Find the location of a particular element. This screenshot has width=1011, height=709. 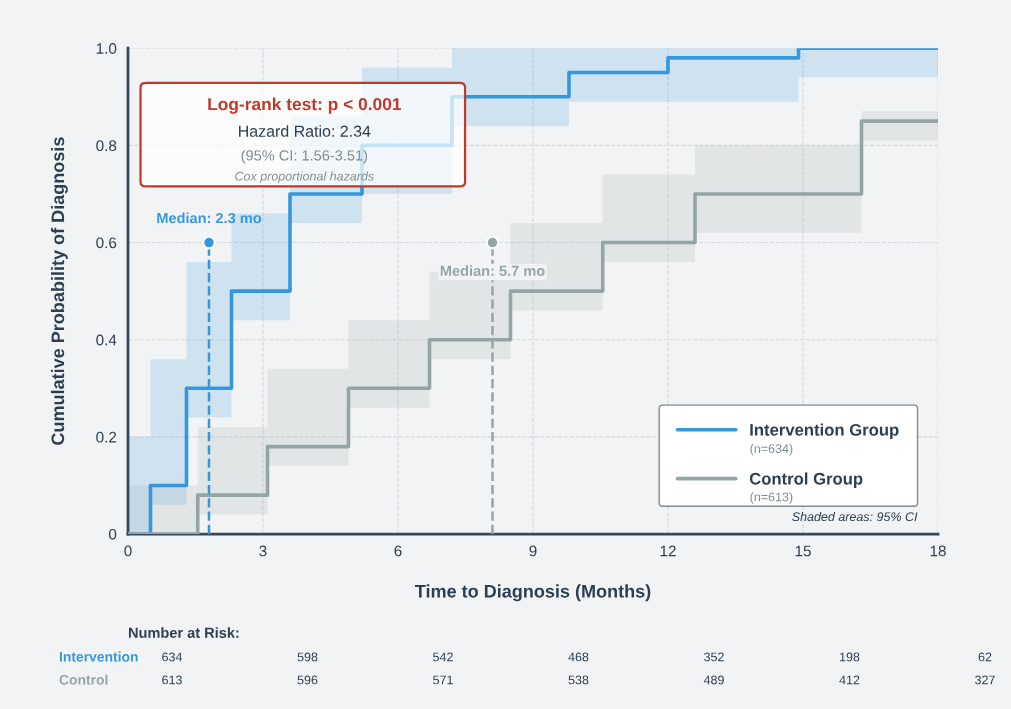

x-tick-label: 15 is located at coordinates (803, 551).